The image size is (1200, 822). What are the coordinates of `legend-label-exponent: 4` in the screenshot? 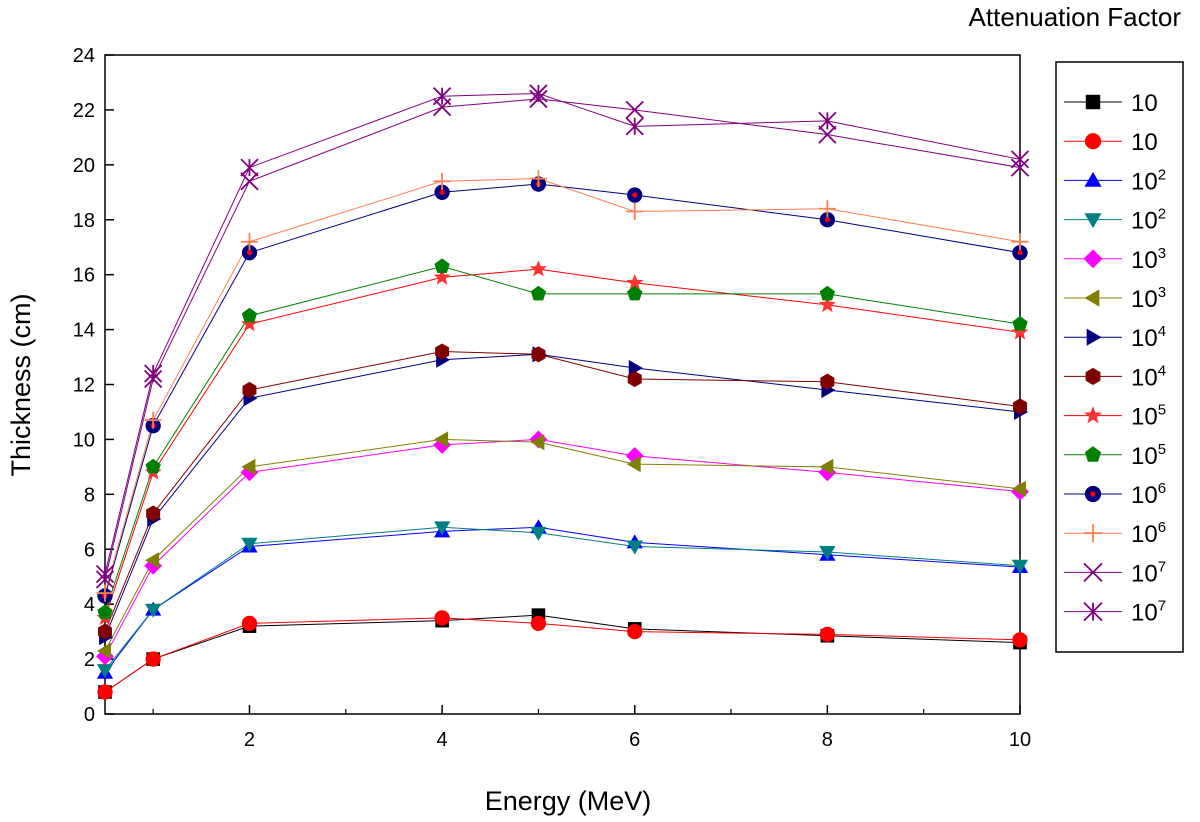 It's located at (1162, 370).